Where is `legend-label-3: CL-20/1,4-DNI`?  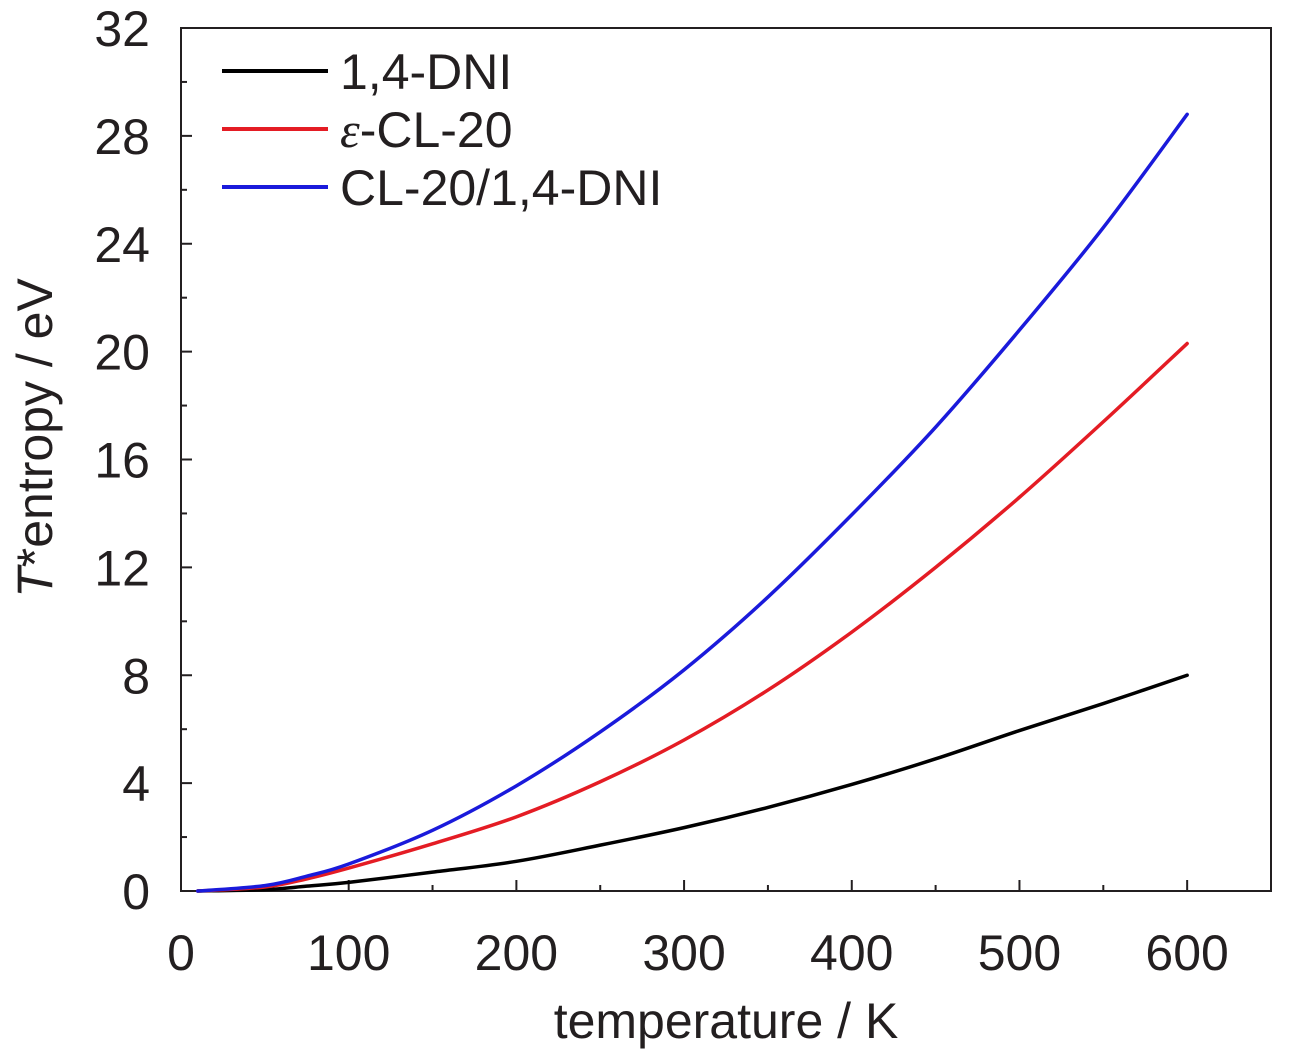
legend-label-3: CL-20/1,4-DNI is located at coordinates (501, 188).